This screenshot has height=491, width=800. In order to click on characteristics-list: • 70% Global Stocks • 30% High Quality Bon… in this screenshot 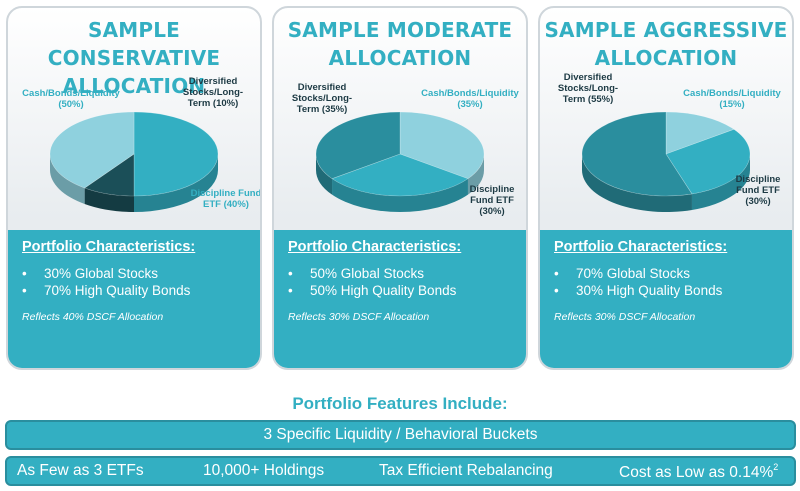, I will do `click(666, 282)`.